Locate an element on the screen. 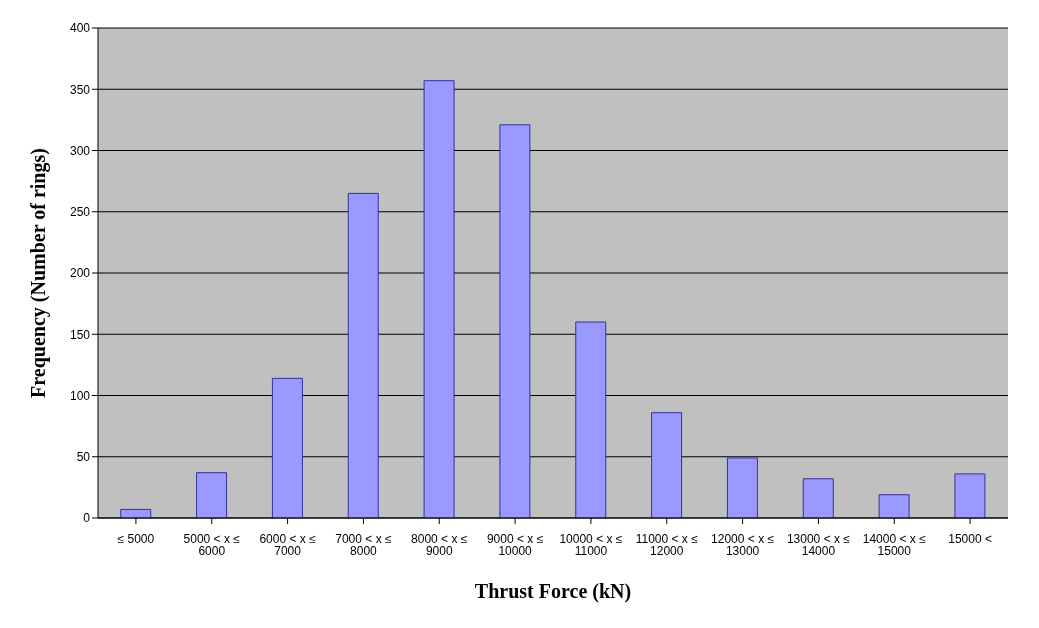 This screenshot has height=628, width=1039. y-tick-label: 200 is located at coordinates (80, 273).